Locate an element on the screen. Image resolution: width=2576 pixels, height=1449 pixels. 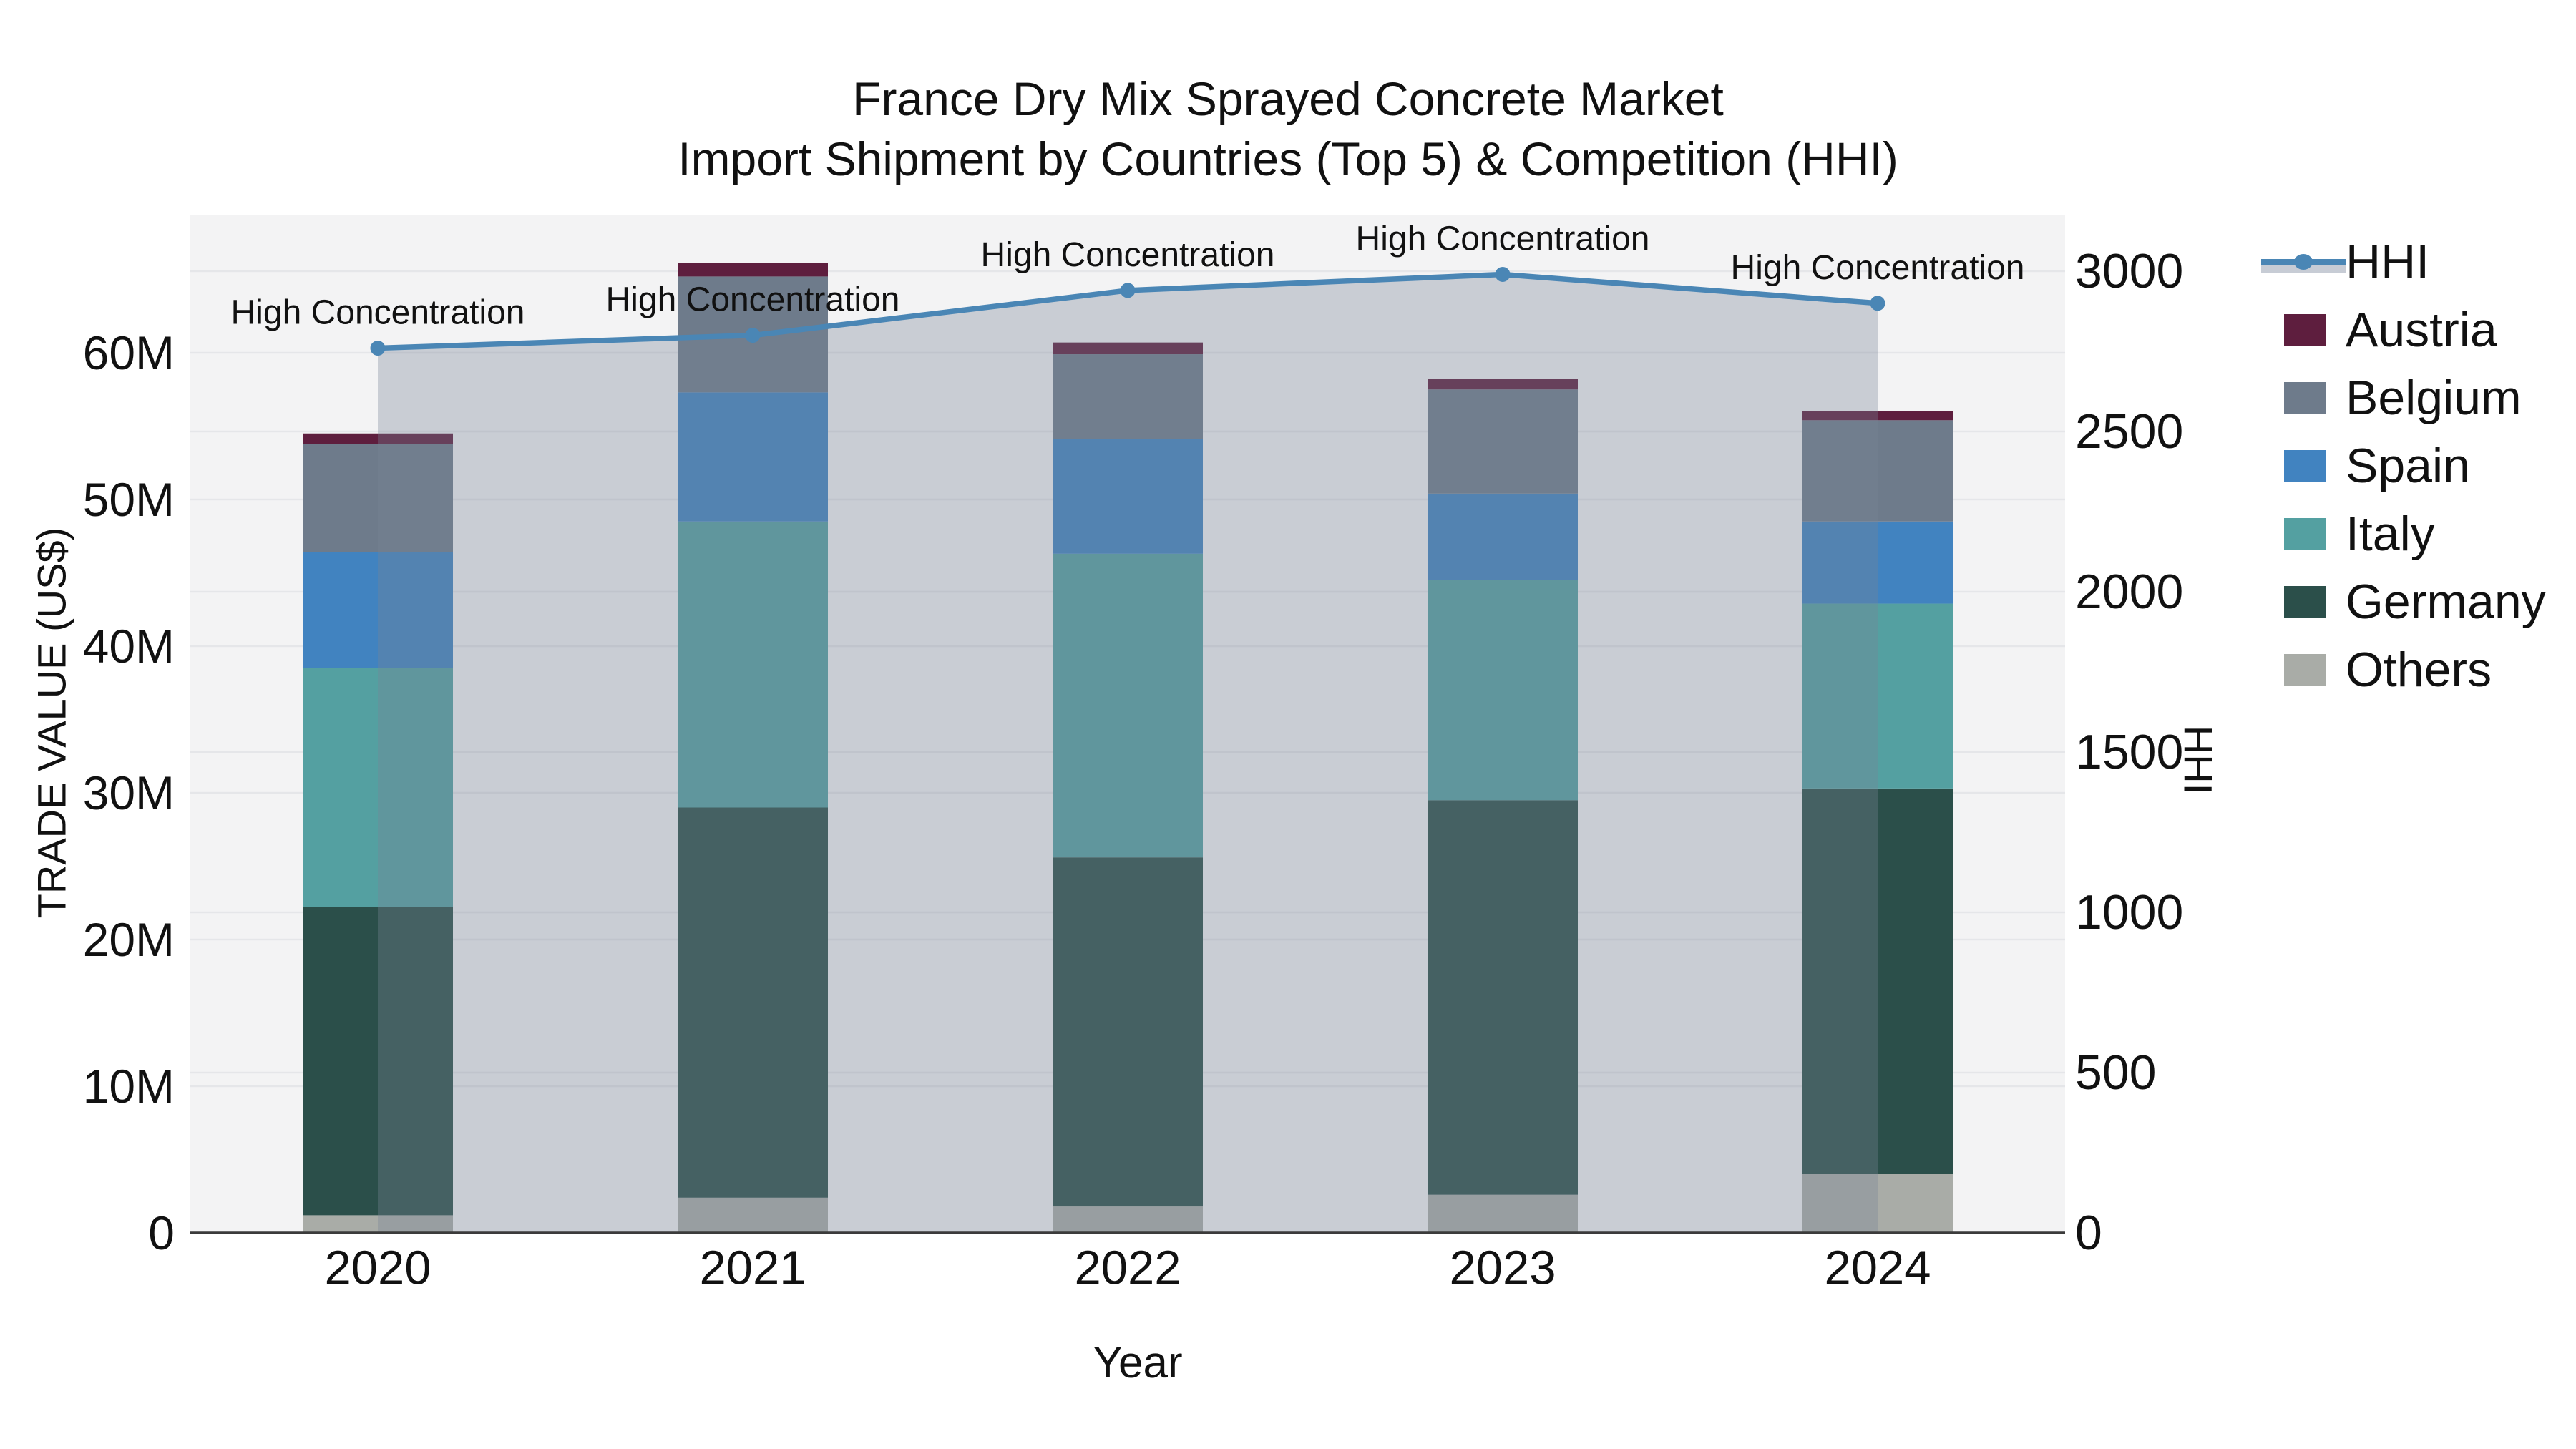
legend: HHI Austria Belgium Spain Italy Germany Others is located at coordinates (2403, 465).